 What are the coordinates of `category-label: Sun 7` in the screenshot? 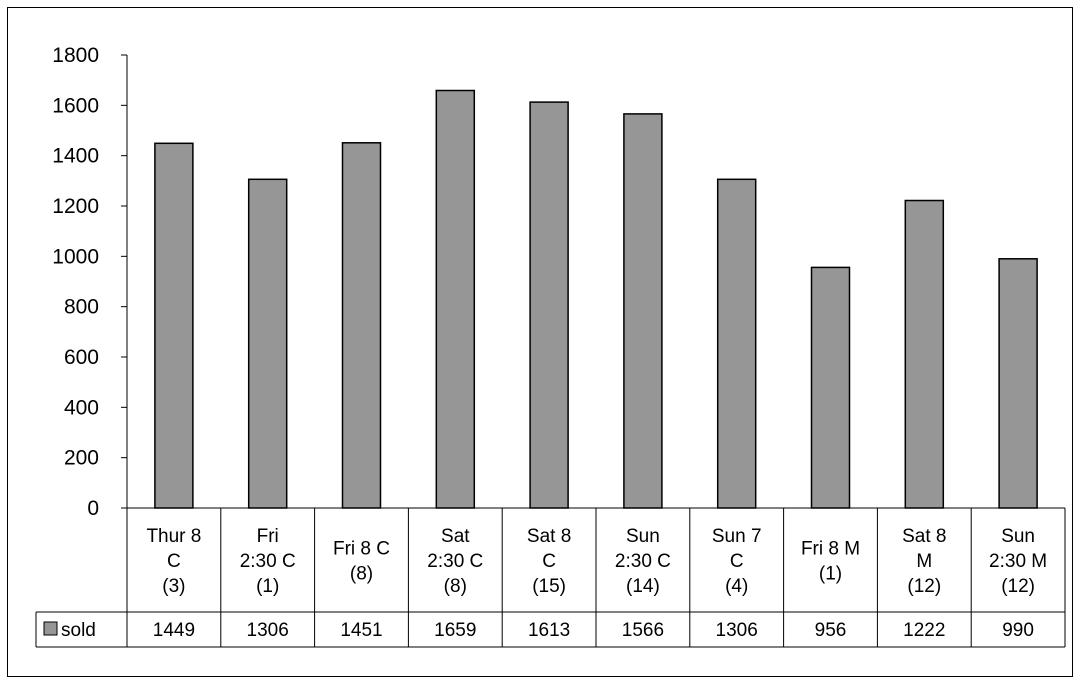 It's located at (737, 536).